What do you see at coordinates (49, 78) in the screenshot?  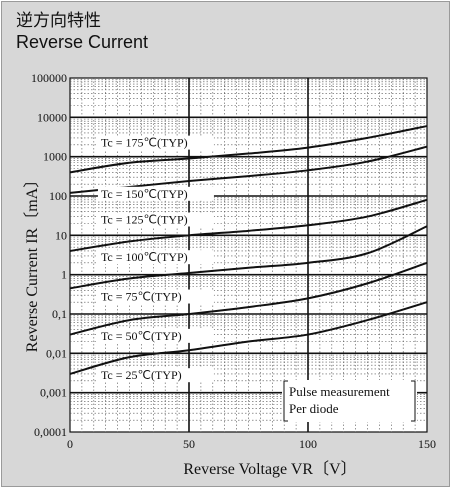 I see `y-tick-label: 100000` at bounding box center [49, 78].